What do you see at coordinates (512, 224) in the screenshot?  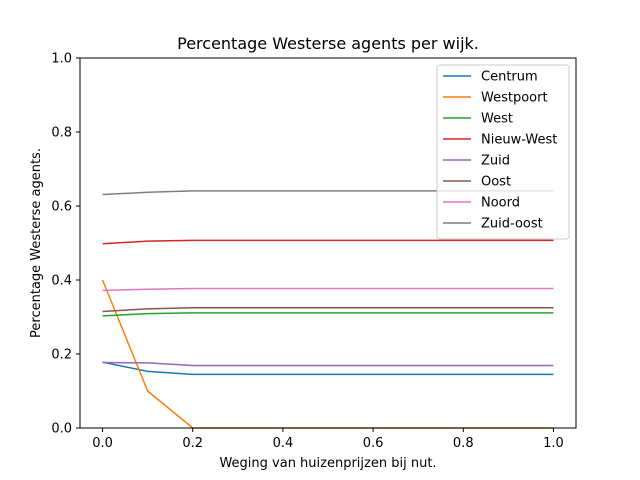 I see `legend-item-label: Zuid-oost` at bounding box center [512, 224].